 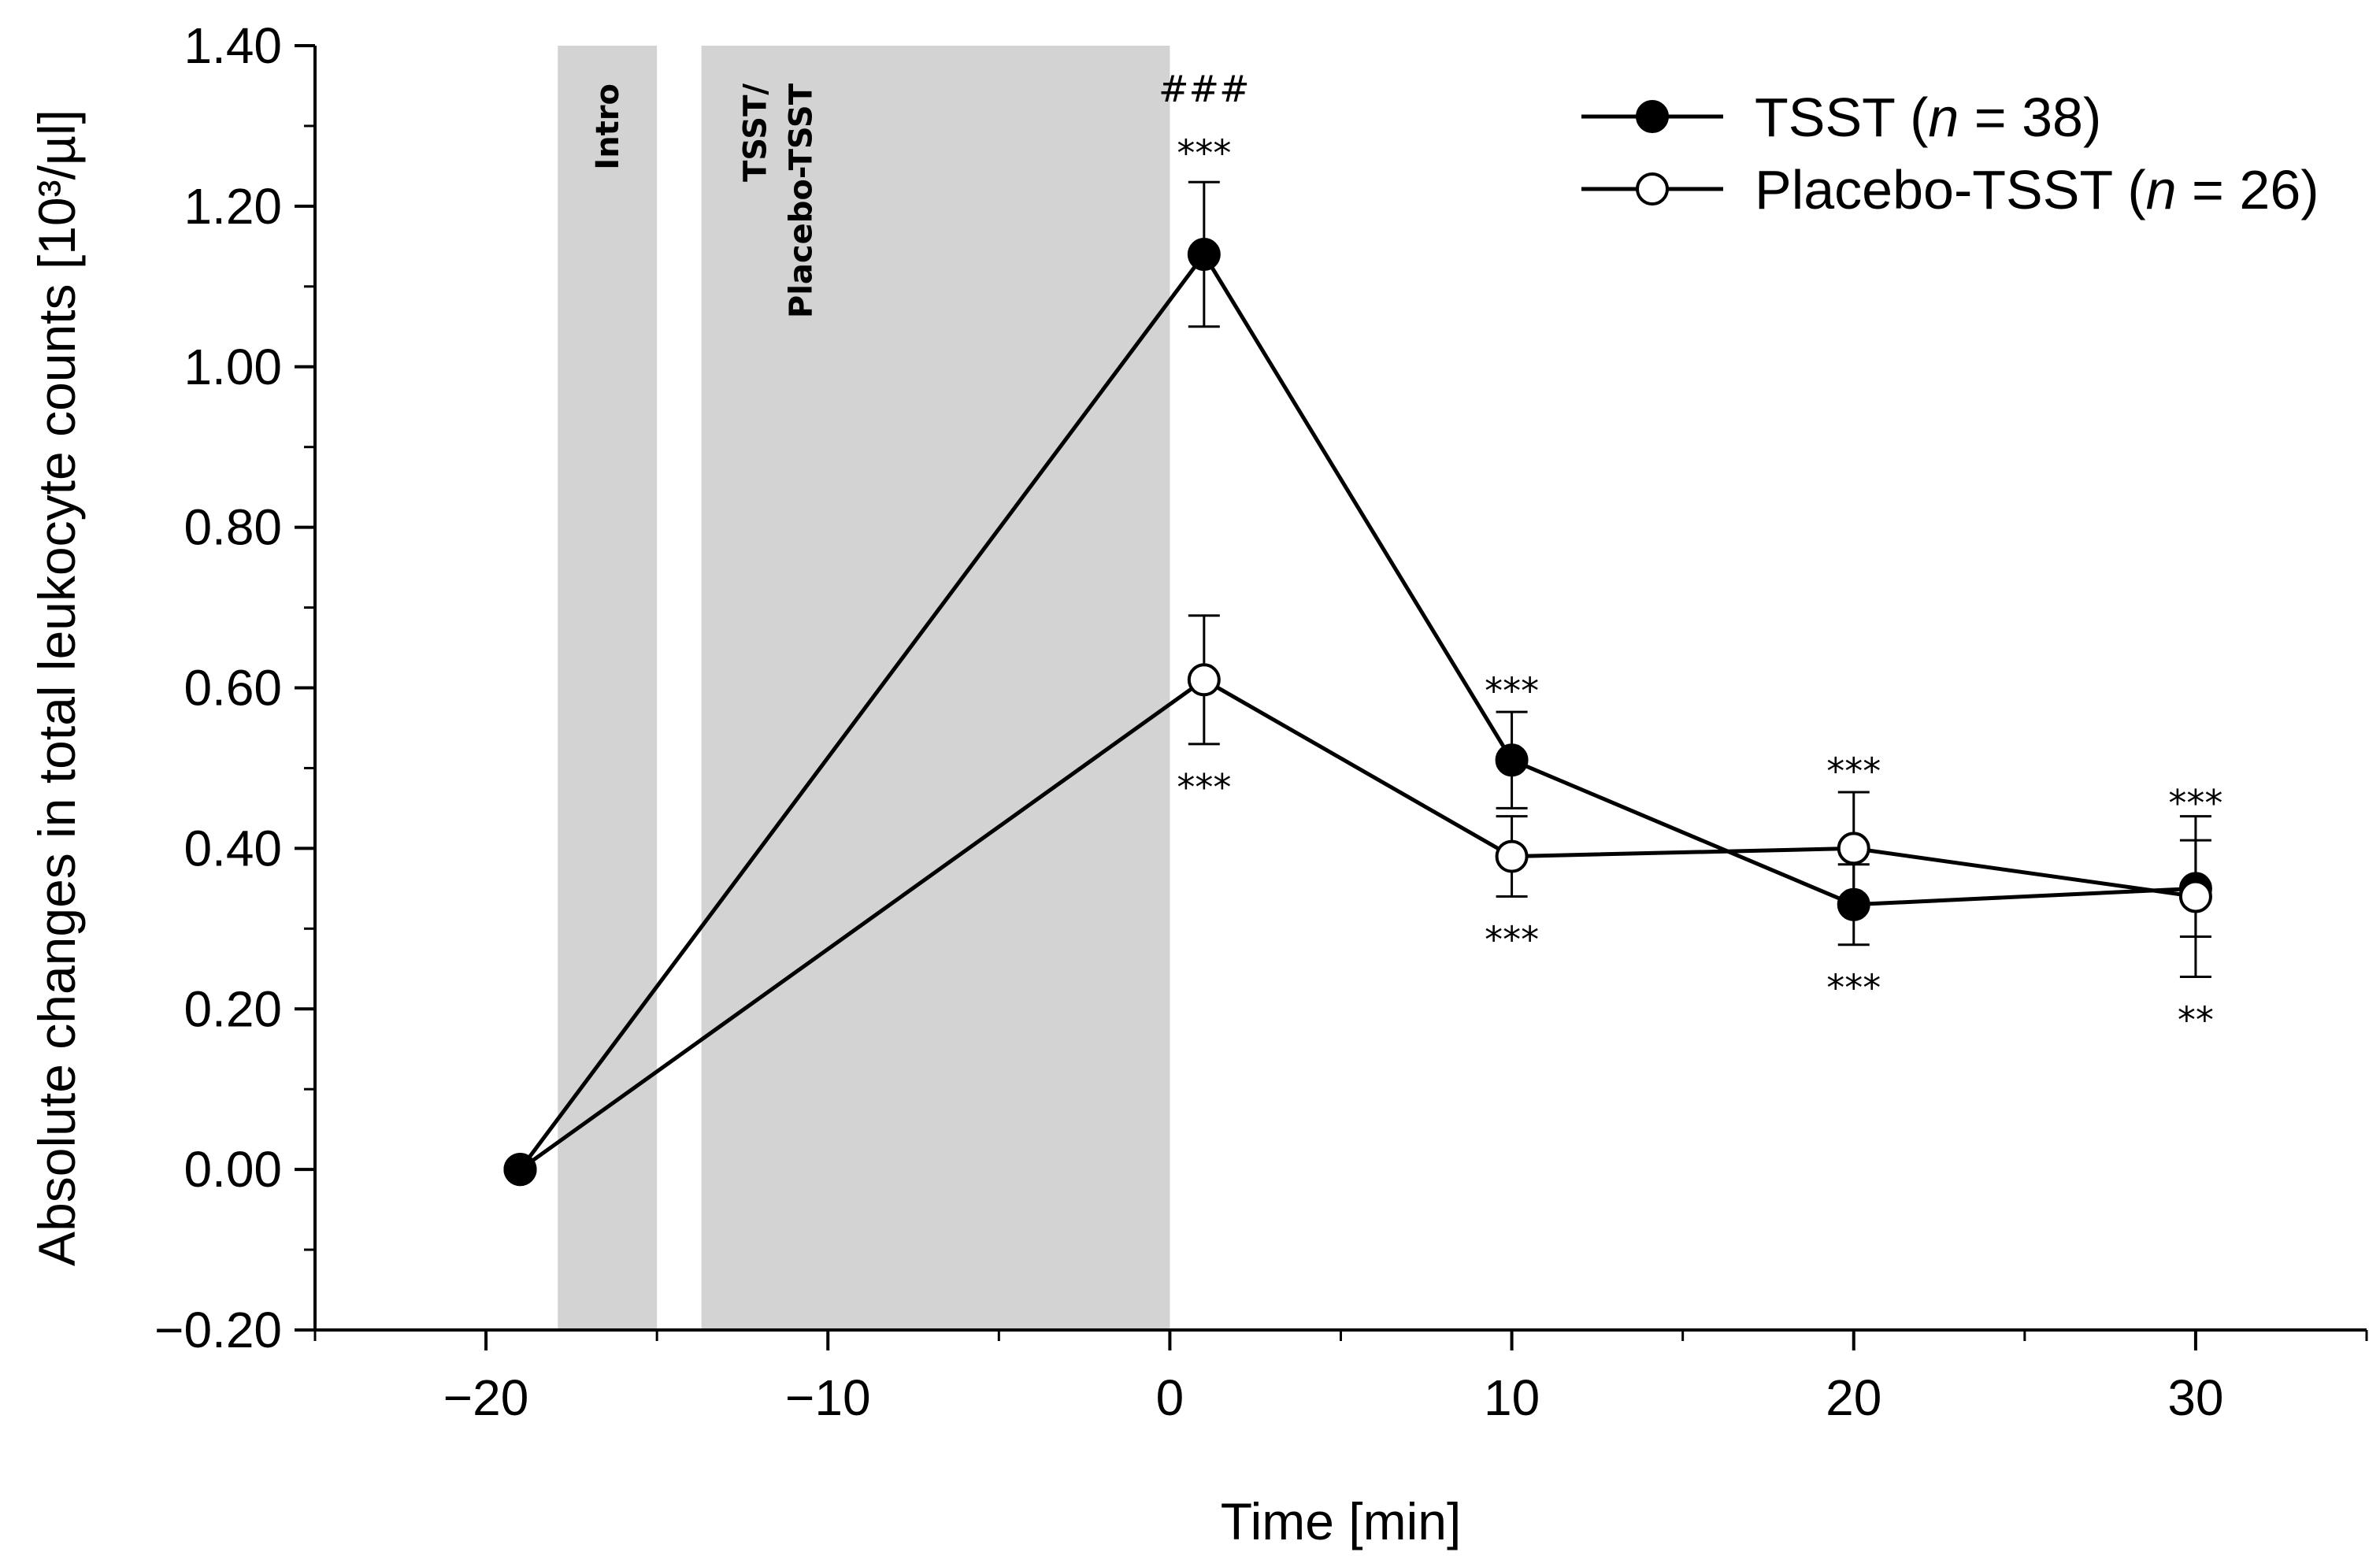 I want to click on band-label-intro: Intro, so click(x=608, y=127).